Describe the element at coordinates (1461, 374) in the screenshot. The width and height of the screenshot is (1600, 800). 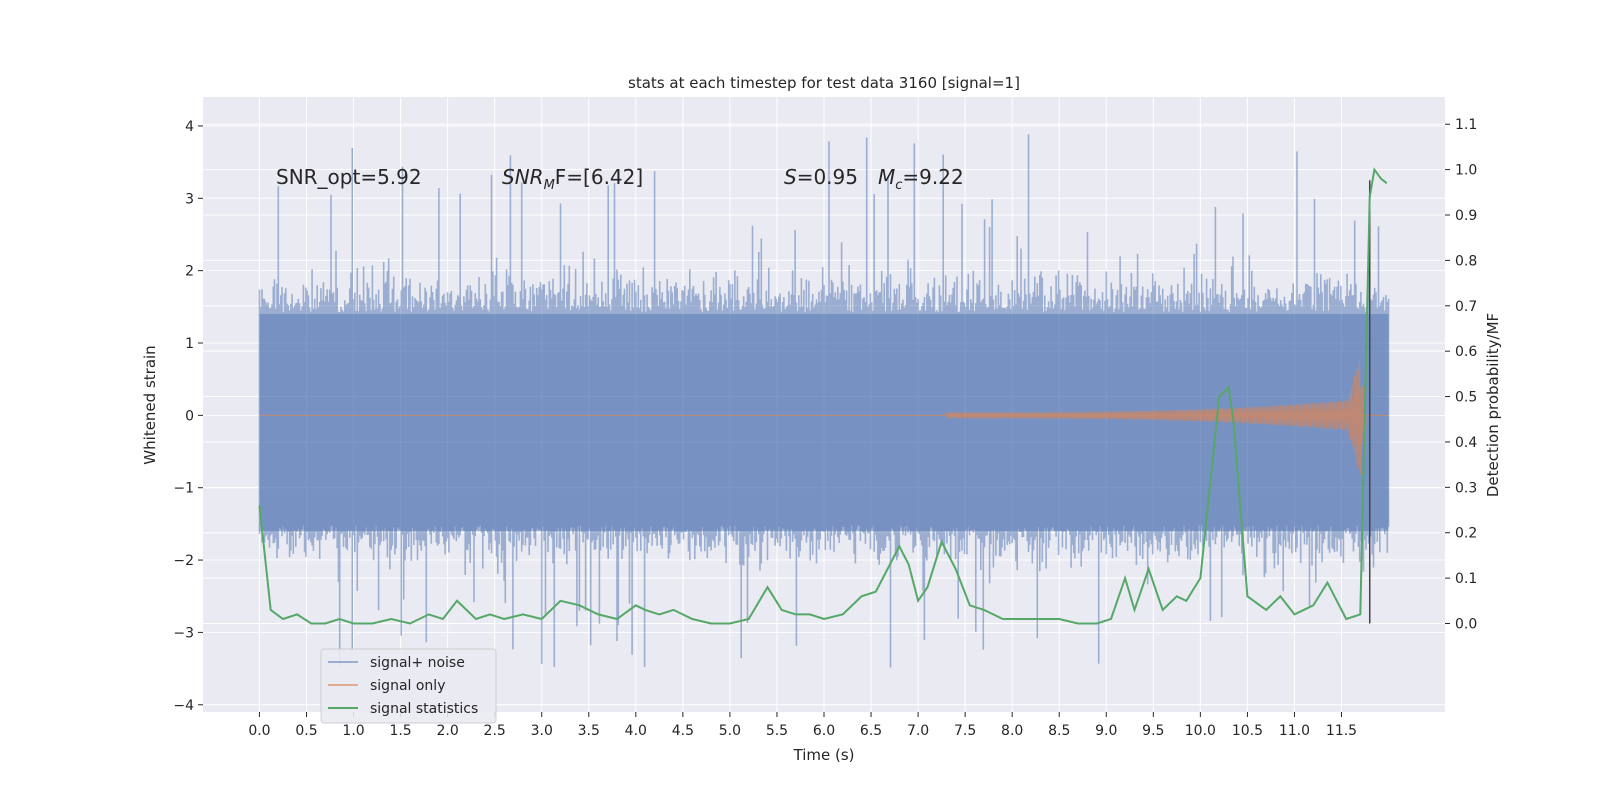
I see `y-axis-right-ticks: 0.0 0.1 0.2 0.3 0.4 0.5 0.6 0.7 0.8 0.9 1.0 1.1` at that location.